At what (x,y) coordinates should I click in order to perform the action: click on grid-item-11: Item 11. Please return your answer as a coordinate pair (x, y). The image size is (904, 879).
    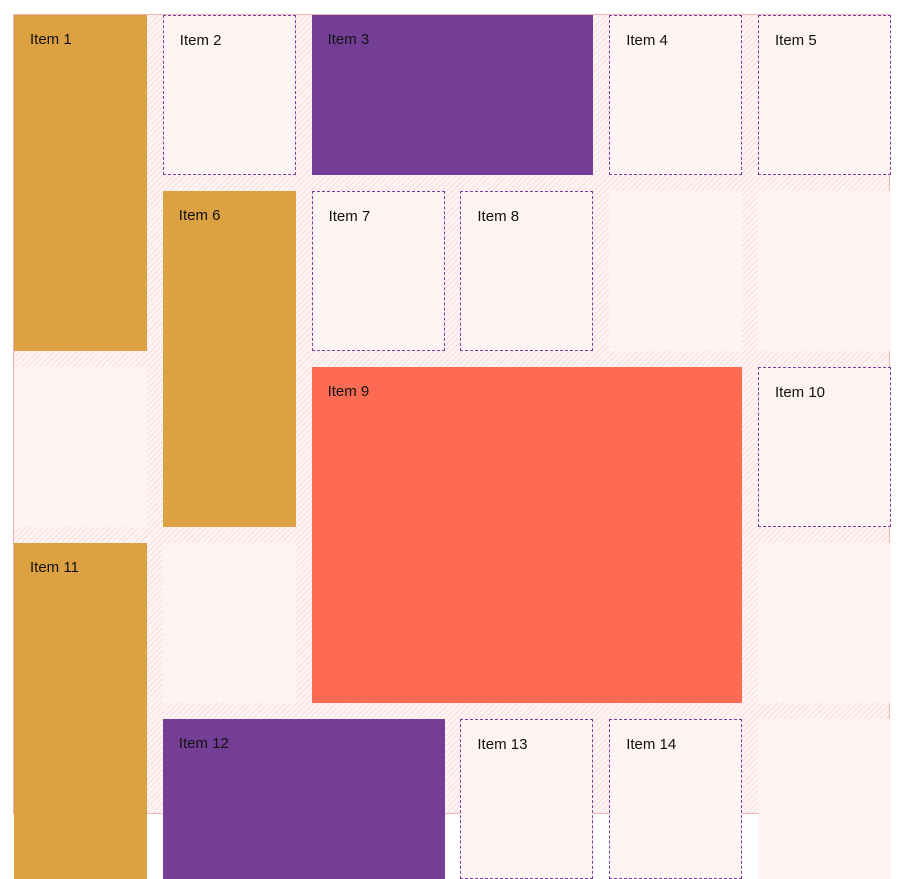
    Looking at the image, I should click on (80, 711).